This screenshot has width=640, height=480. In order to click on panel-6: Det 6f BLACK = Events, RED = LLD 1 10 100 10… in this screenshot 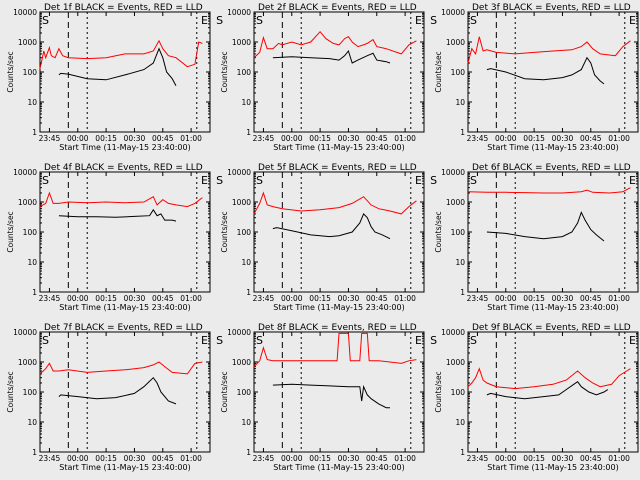, I will do `click(536, 237)`.